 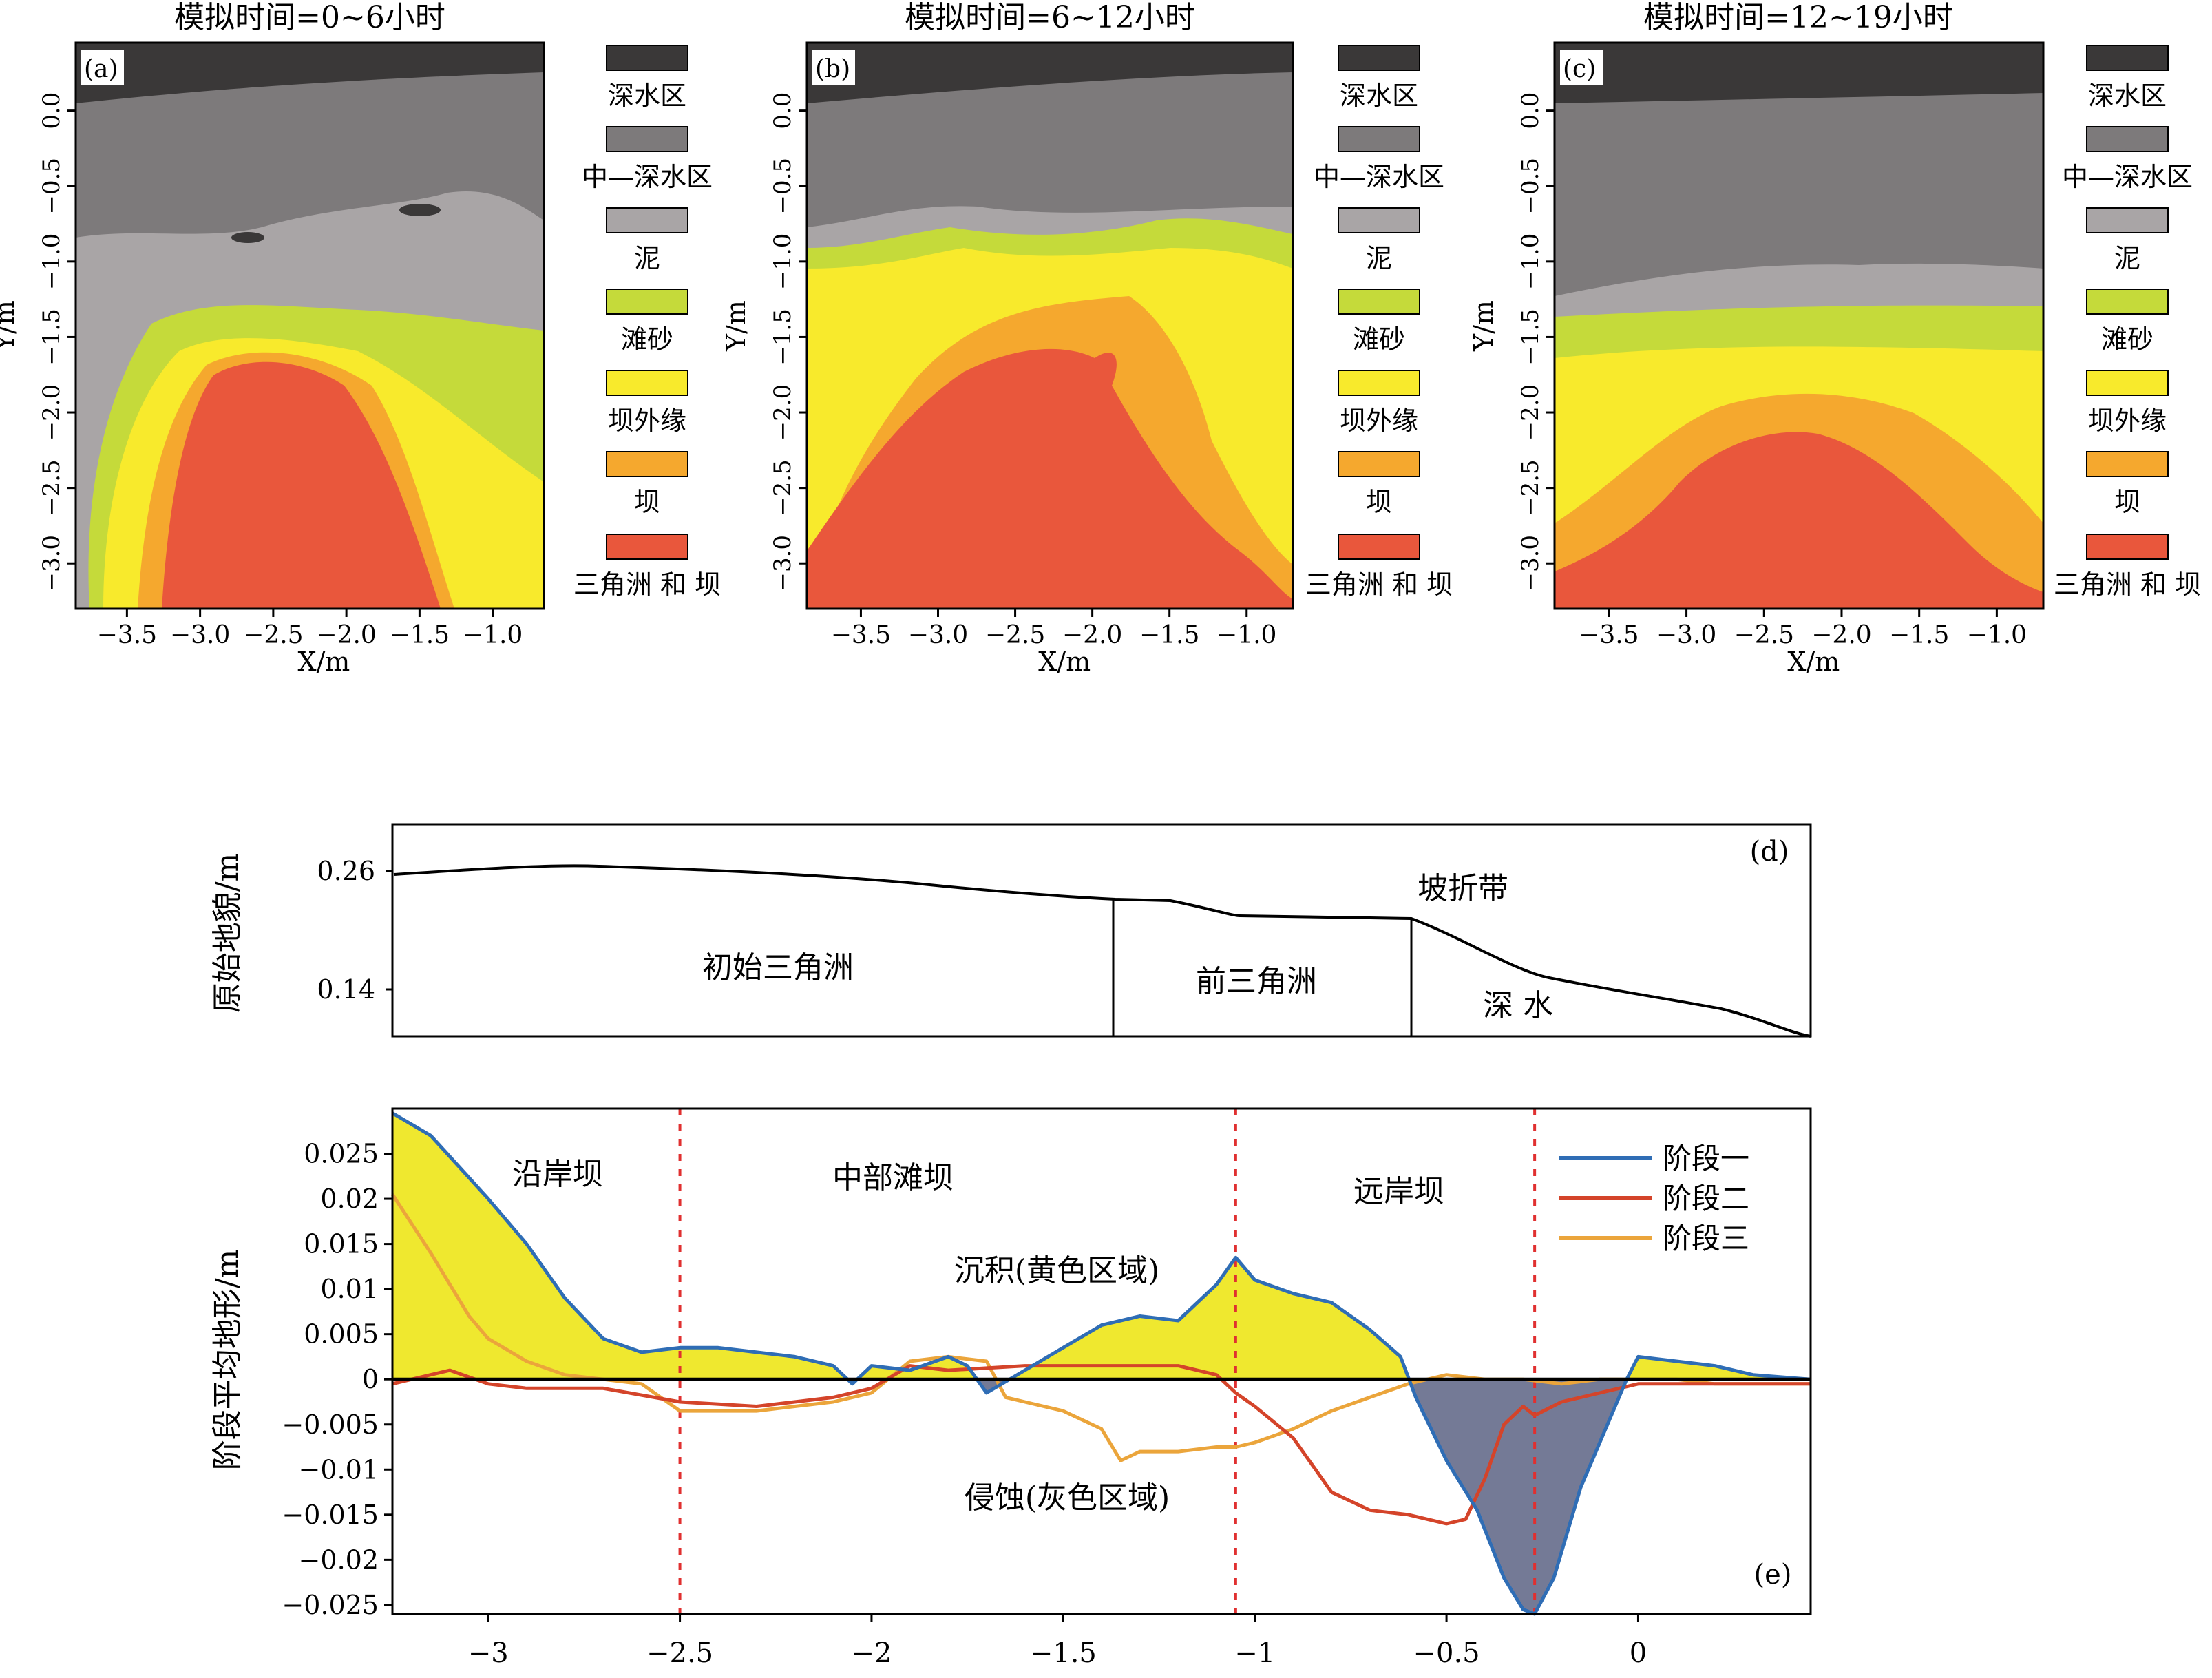 What do you see at coordinates (310, 326) in the screenshot?
I see `facies-map-a` at bounding box center [310, 326].